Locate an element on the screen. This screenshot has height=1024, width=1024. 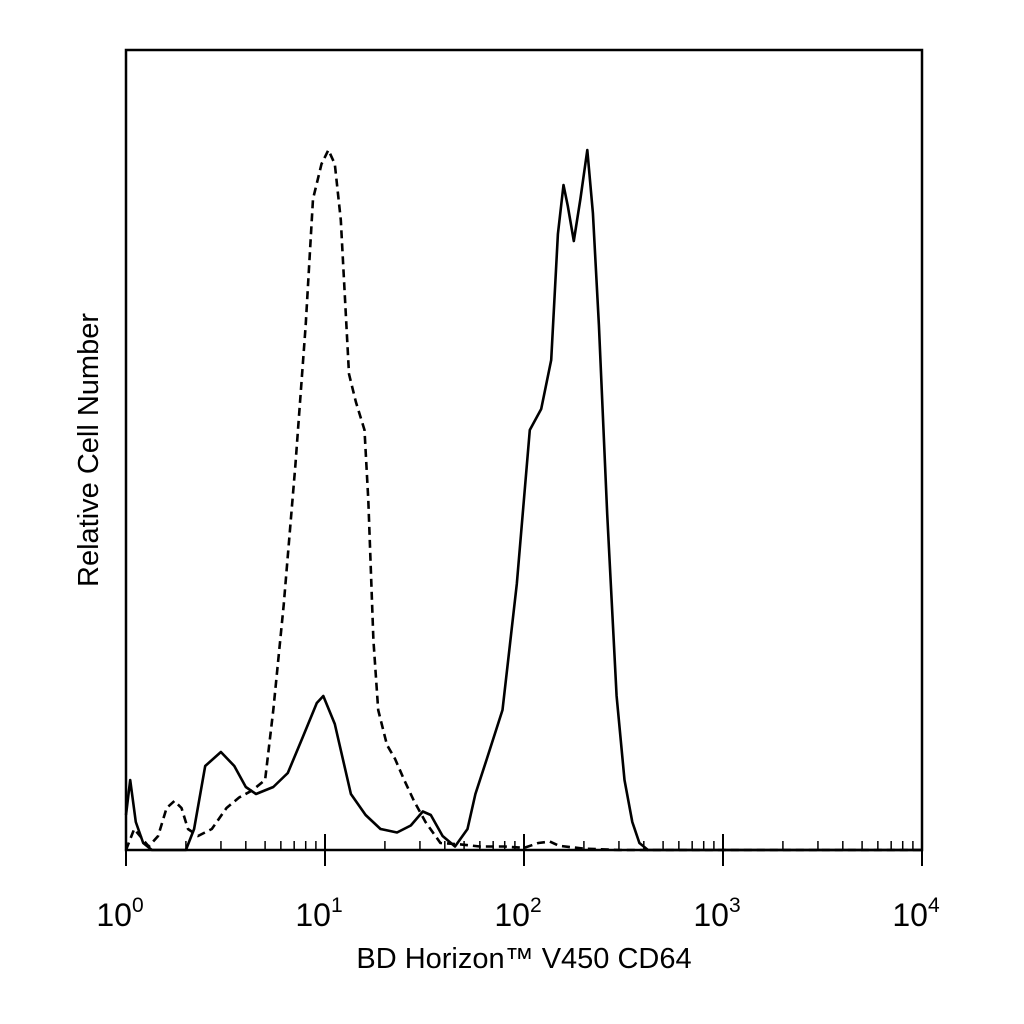
x-tick-label: 10⁰ is located at coordinates (119, 913).